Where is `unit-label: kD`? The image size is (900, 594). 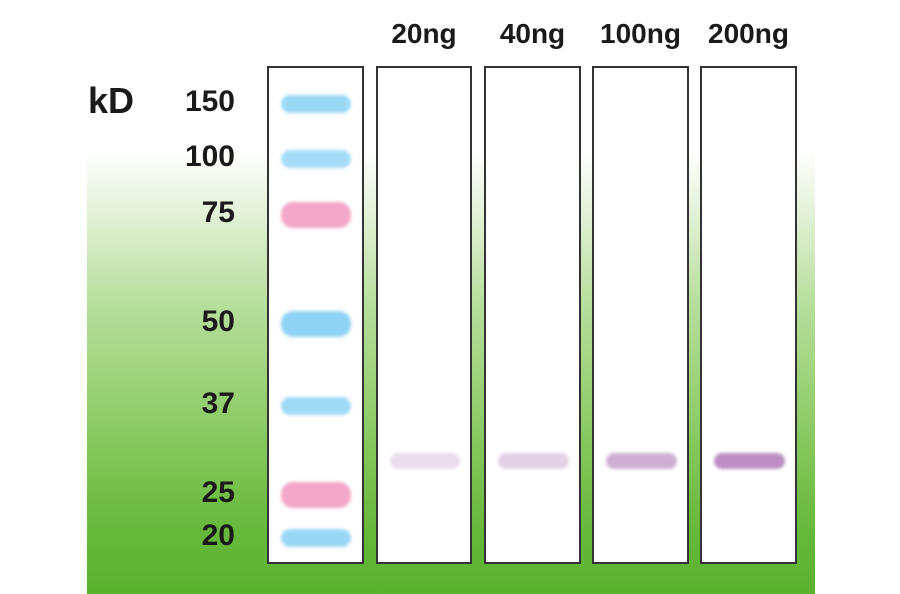 unit-label: kD is located at coordinates (111, 100).